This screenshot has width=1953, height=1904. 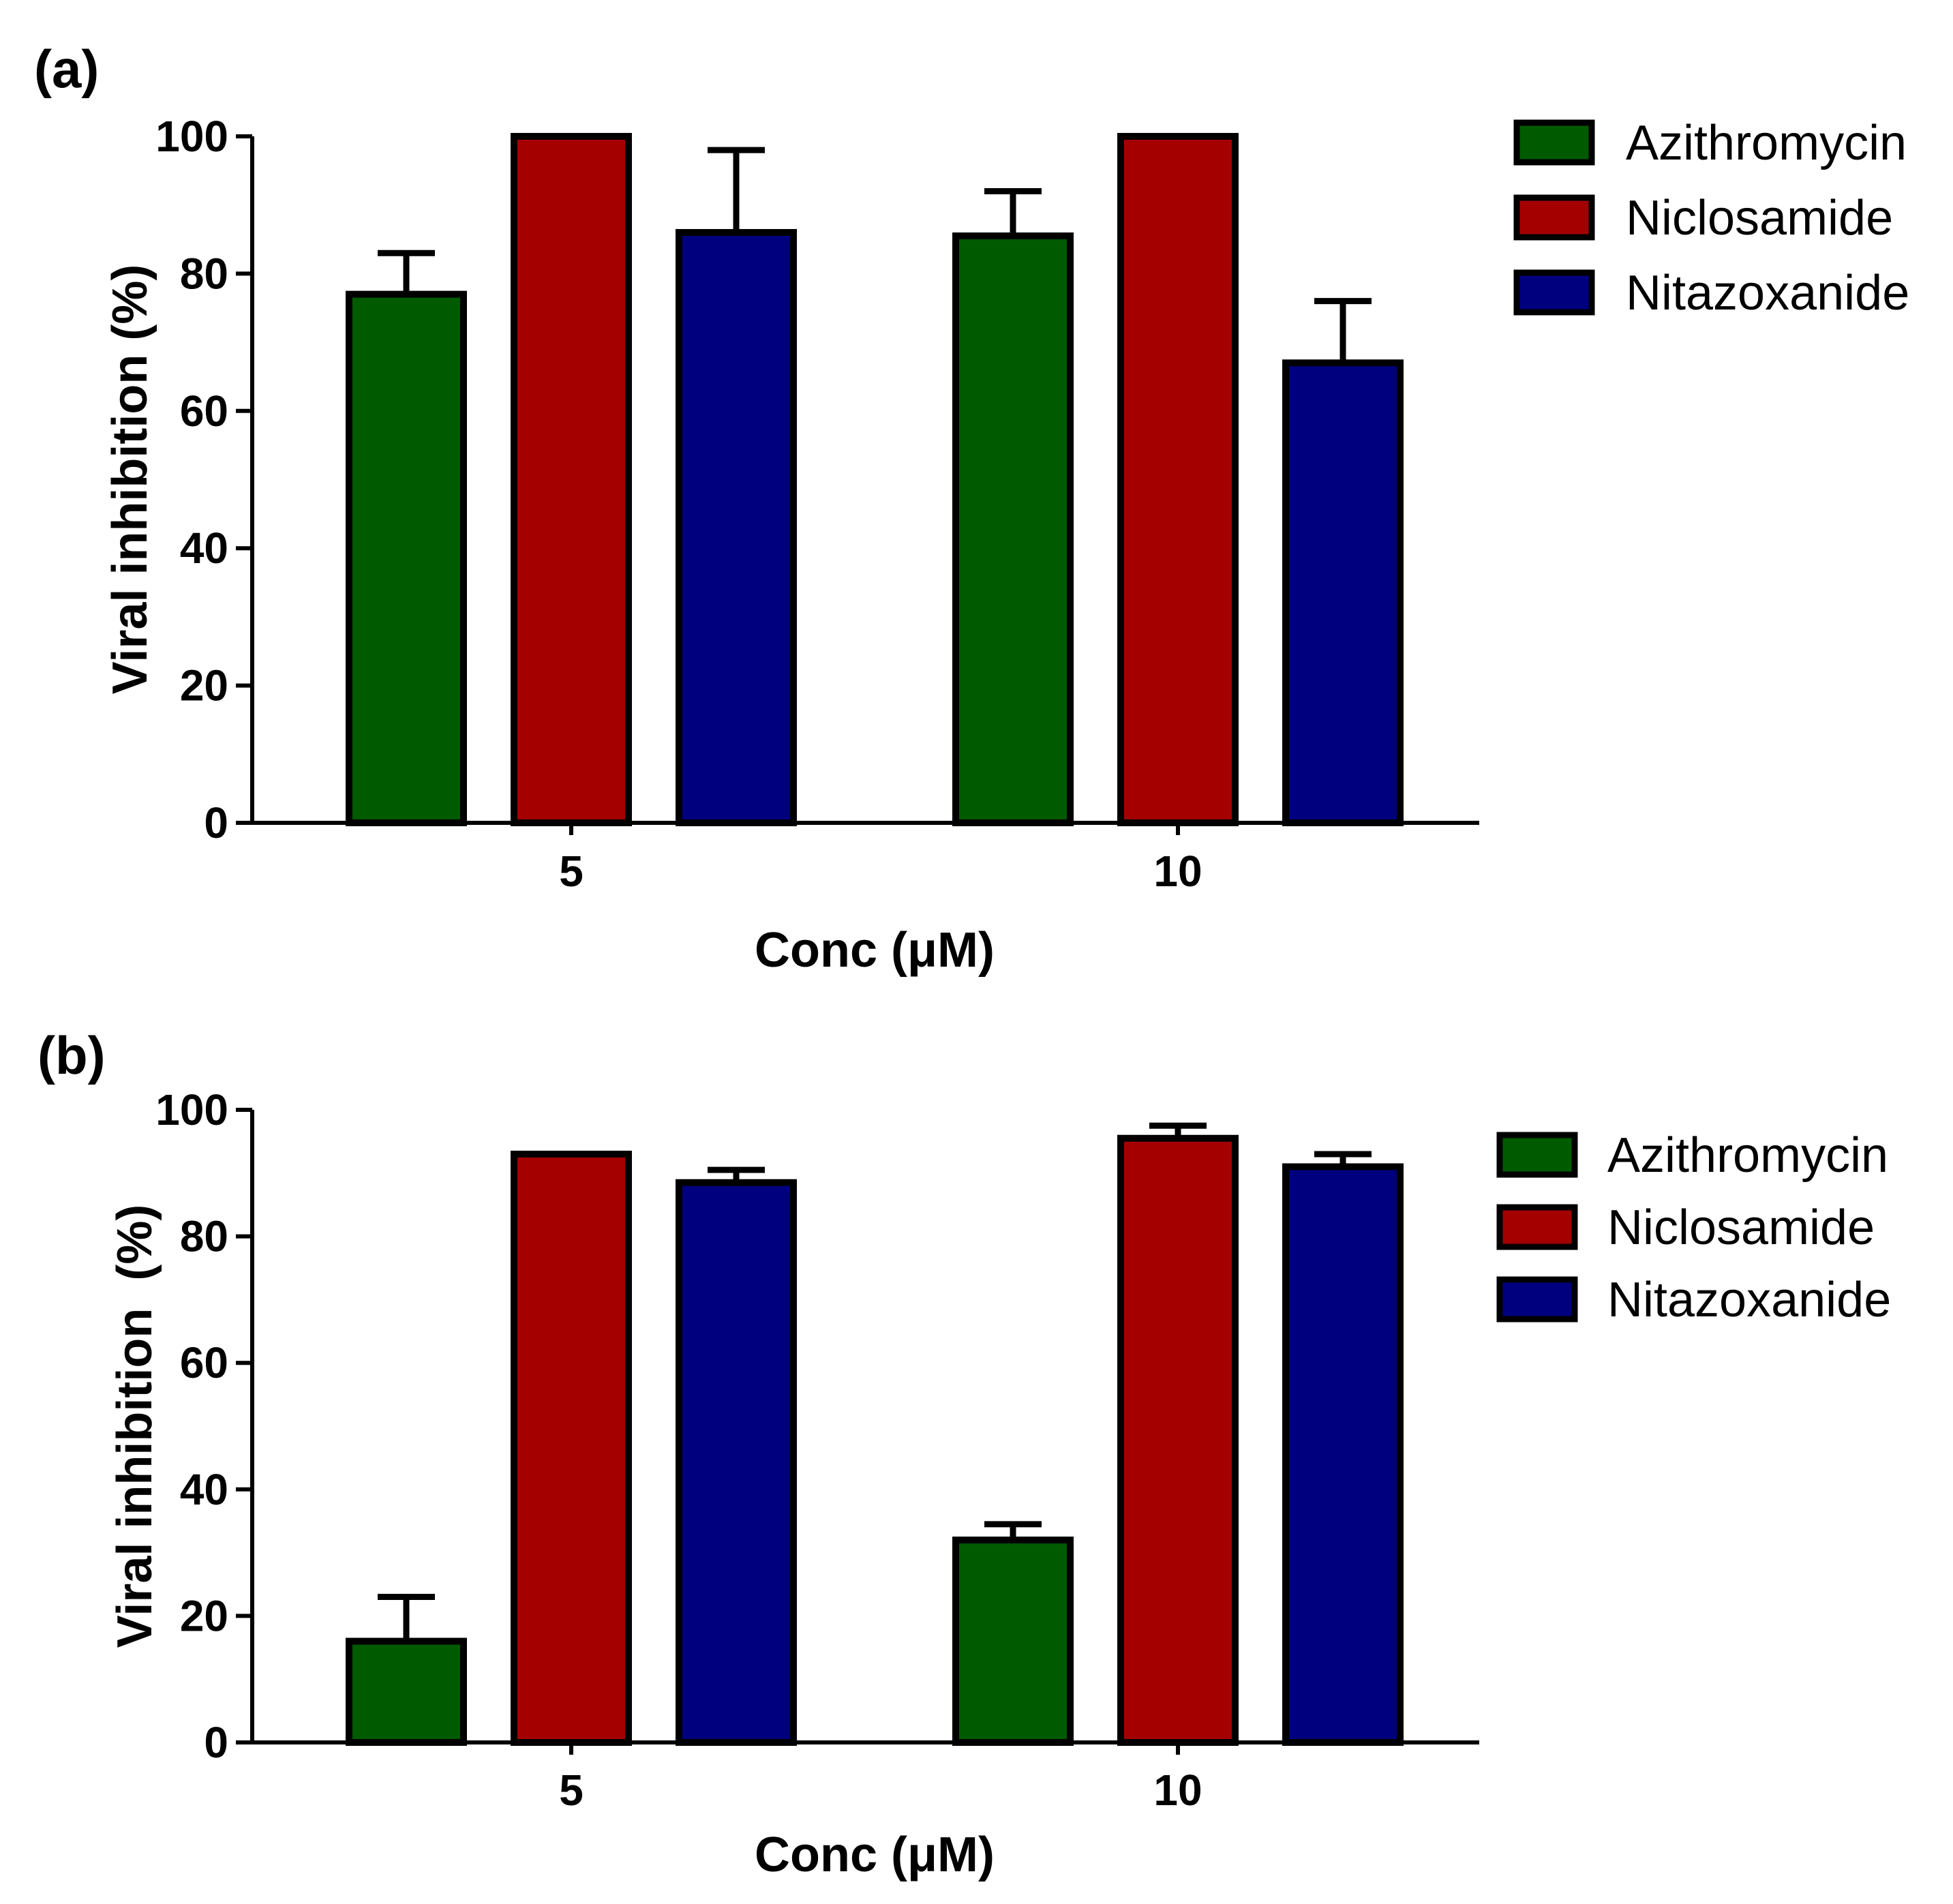 What do you see at coordinates (71, 1055) in the screenshot?
I see `panel-label: (b)` at bounding box center [71, 1055].